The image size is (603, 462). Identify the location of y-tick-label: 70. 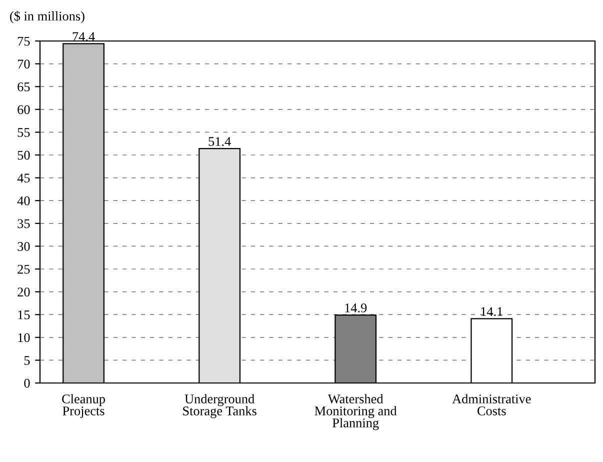
(24, 64).